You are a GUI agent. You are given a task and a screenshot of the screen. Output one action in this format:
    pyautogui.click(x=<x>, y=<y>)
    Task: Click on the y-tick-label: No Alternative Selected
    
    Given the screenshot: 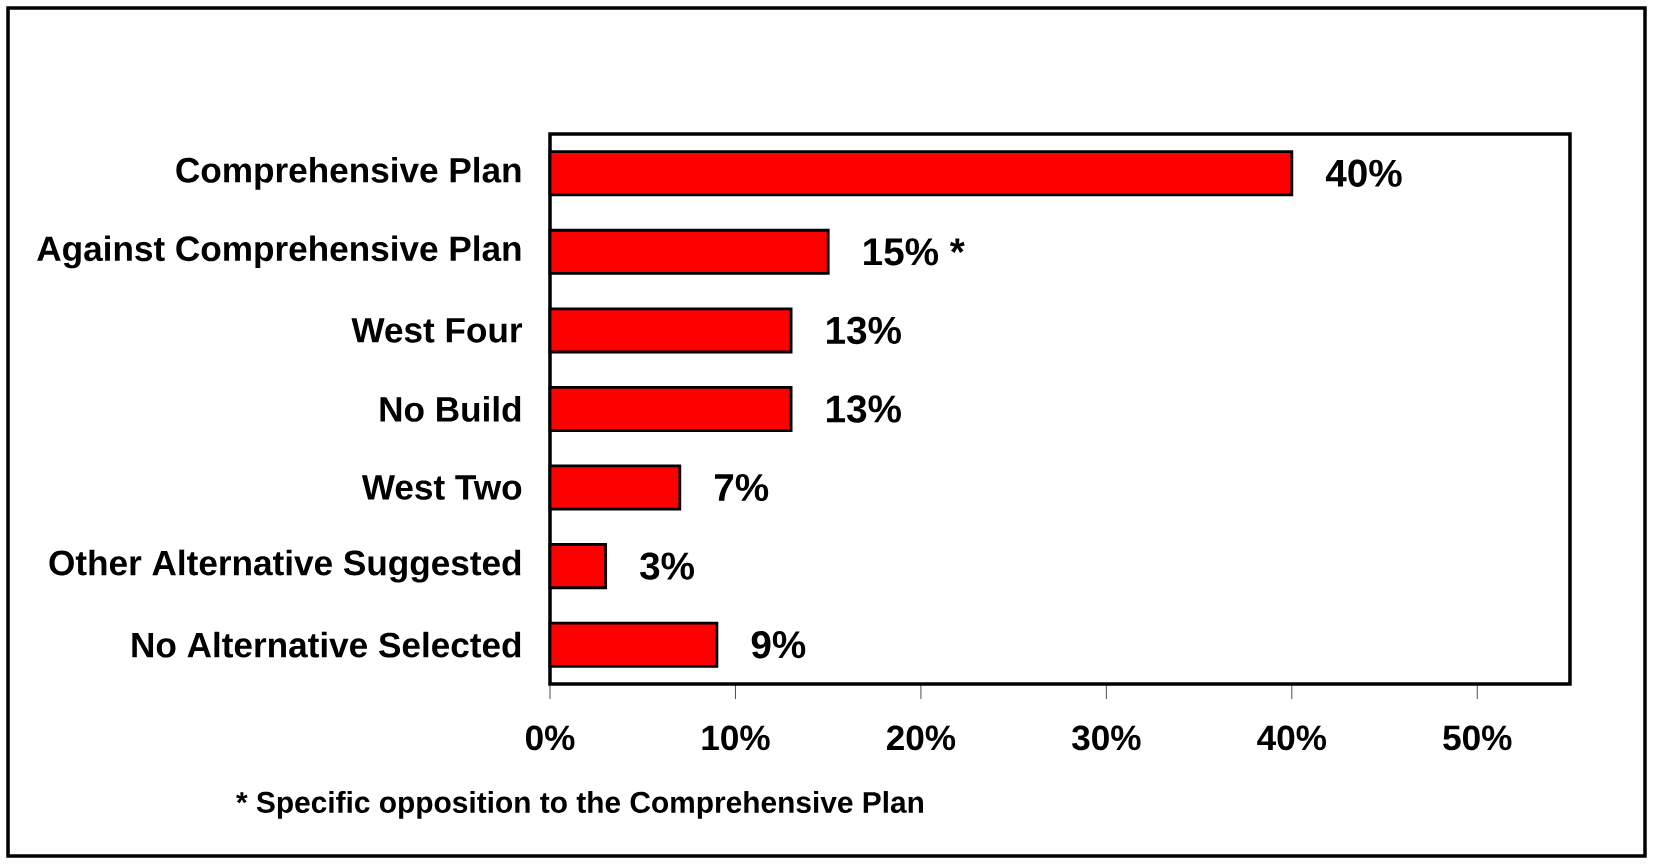 What is the action you would take?
    pyautogui.click(x=326, y=644)
    